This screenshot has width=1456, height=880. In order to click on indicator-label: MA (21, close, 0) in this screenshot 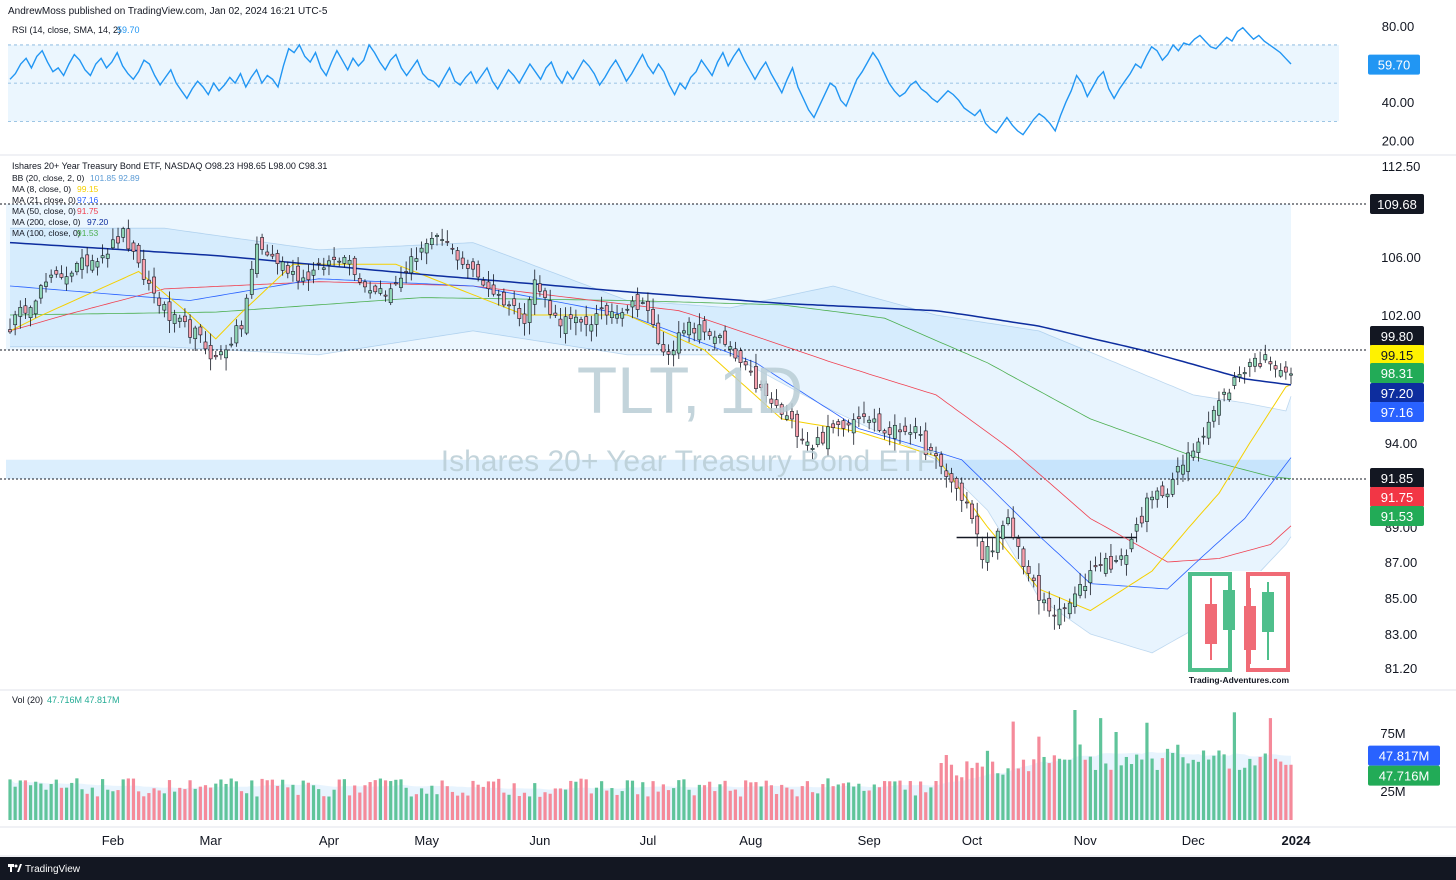, I will do `click(44, 200)`.